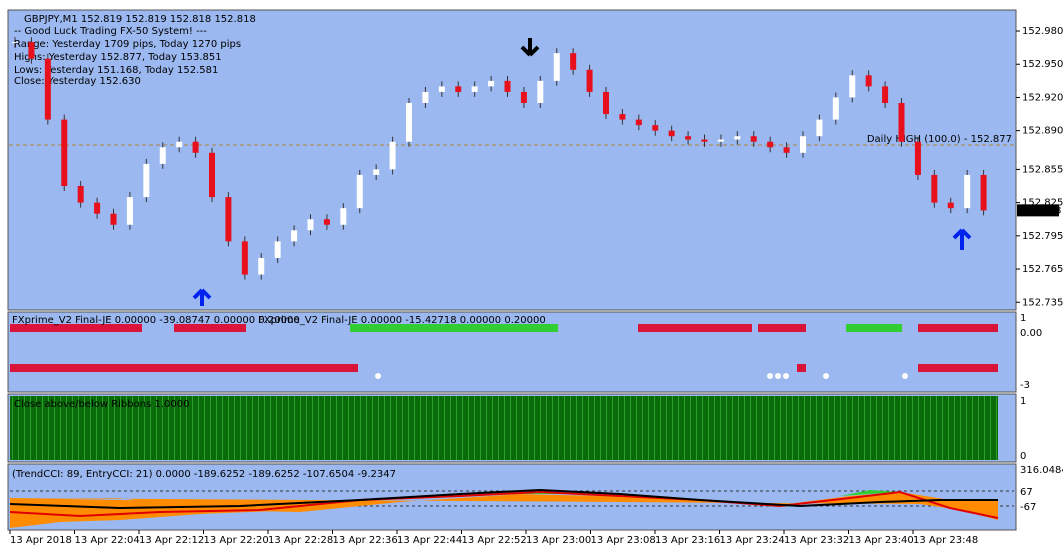 The width and height of the screenshot is (1063, 556). I want to click on panel-tick: 316.0484, so click(1041, 470).